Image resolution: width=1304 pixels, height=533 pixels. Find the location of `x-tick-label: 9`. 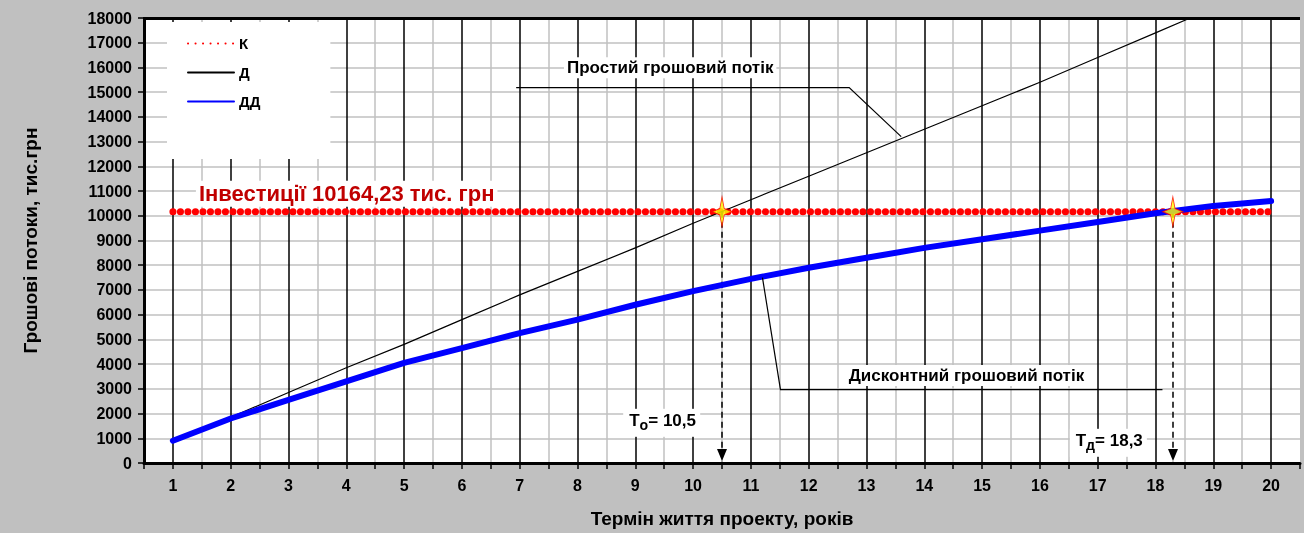

x-tick-label: 9 is located at coordinates (635, 485).